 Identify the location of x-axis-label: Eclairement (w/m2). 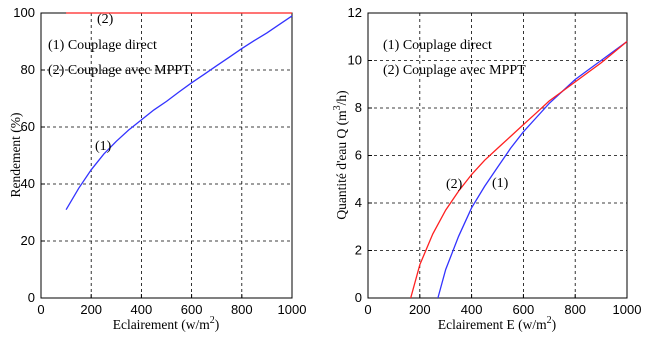
(166, 323).